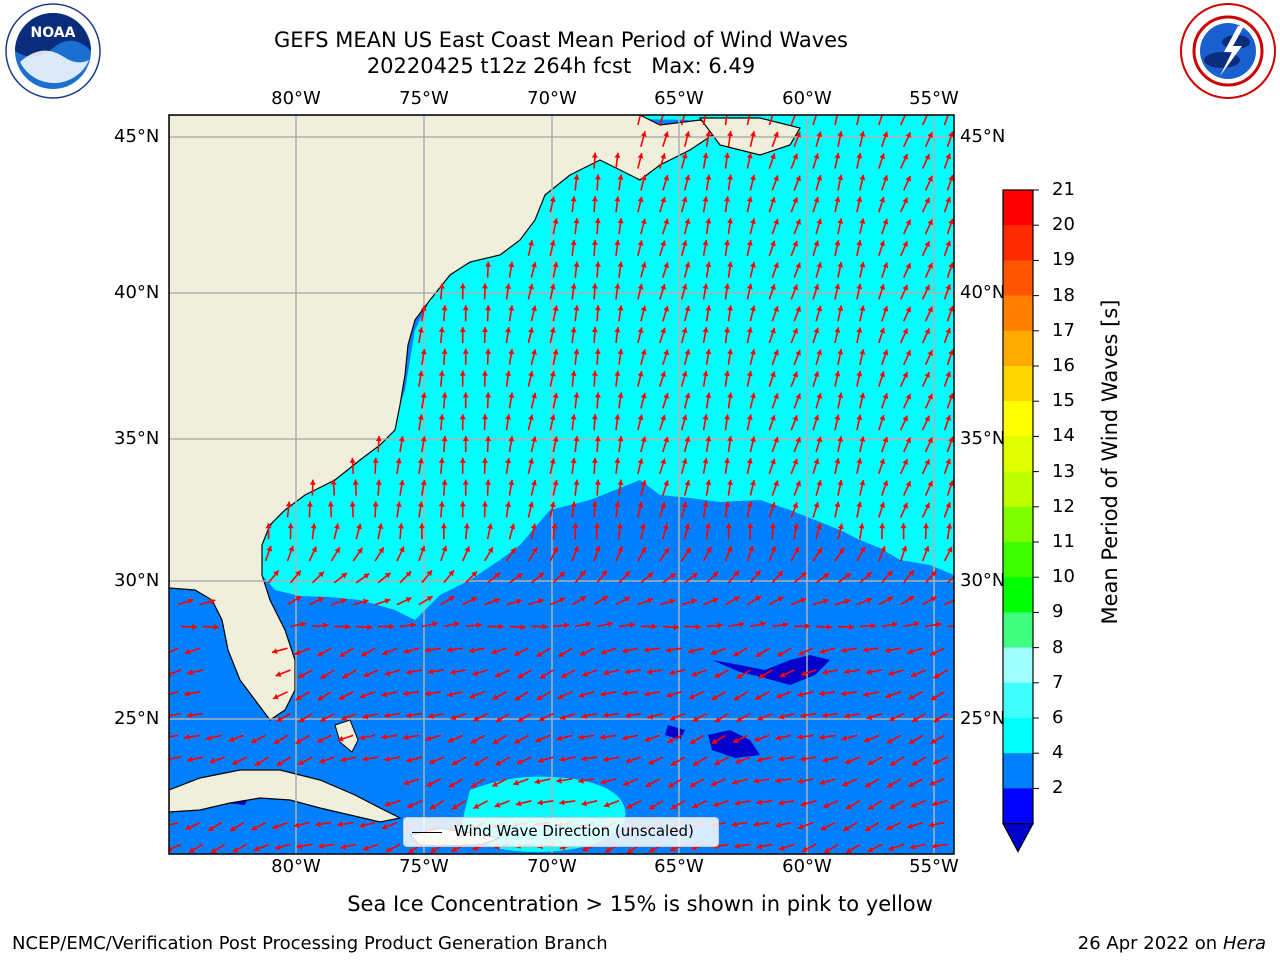 This screenshot has height=960, width=1280. I want to click on chart-title-line2: 20220425 t12z 264h fcst Max: 6.49, so click(561, 66).